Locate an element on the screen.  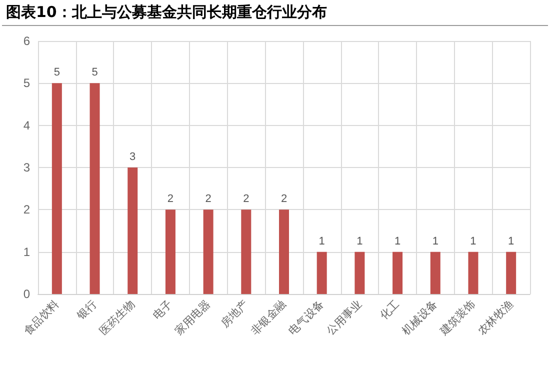
x-tick-label: 非银金融 is located at coordinates (268, 317).